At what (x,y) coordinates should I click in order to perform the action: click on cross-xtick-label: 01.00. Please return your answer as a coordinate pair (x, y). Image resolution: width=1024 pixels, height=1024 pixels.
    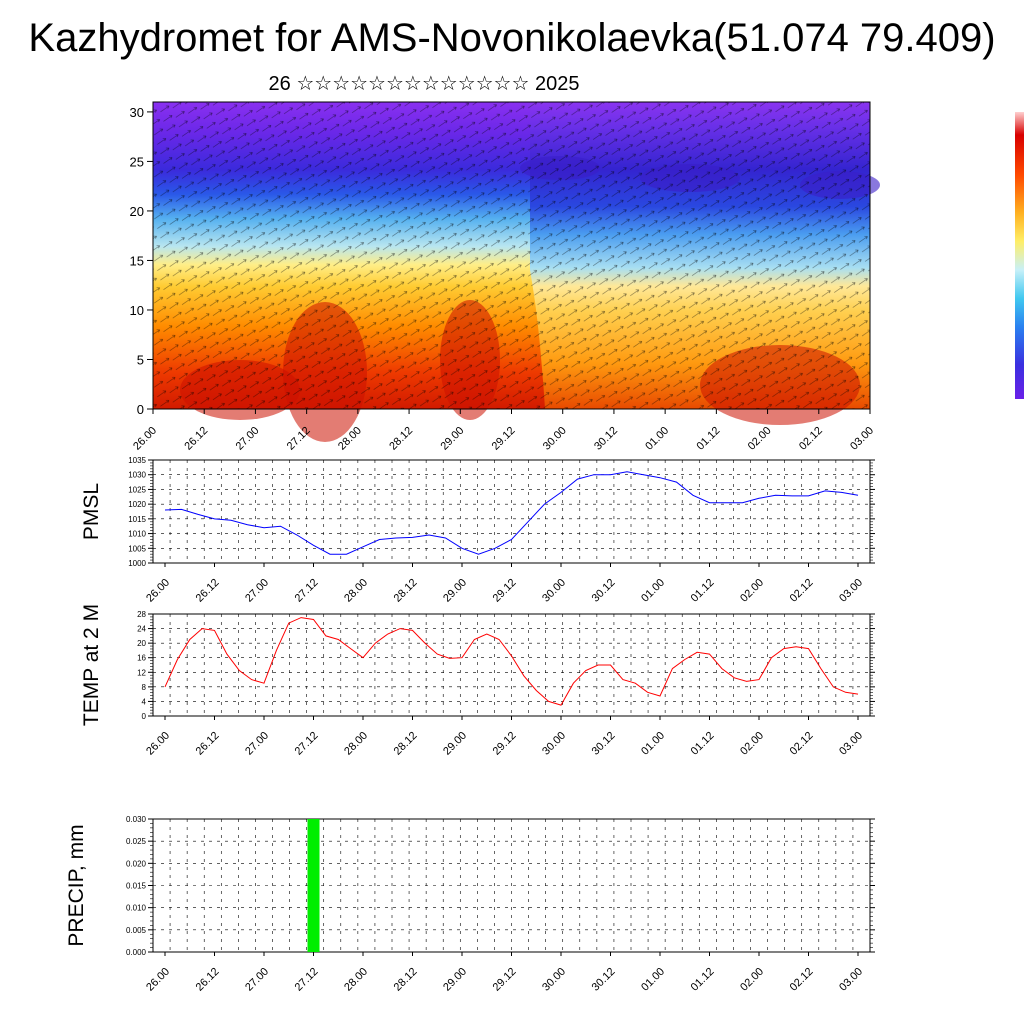
    Looking at the image, I should click on (657, 439).